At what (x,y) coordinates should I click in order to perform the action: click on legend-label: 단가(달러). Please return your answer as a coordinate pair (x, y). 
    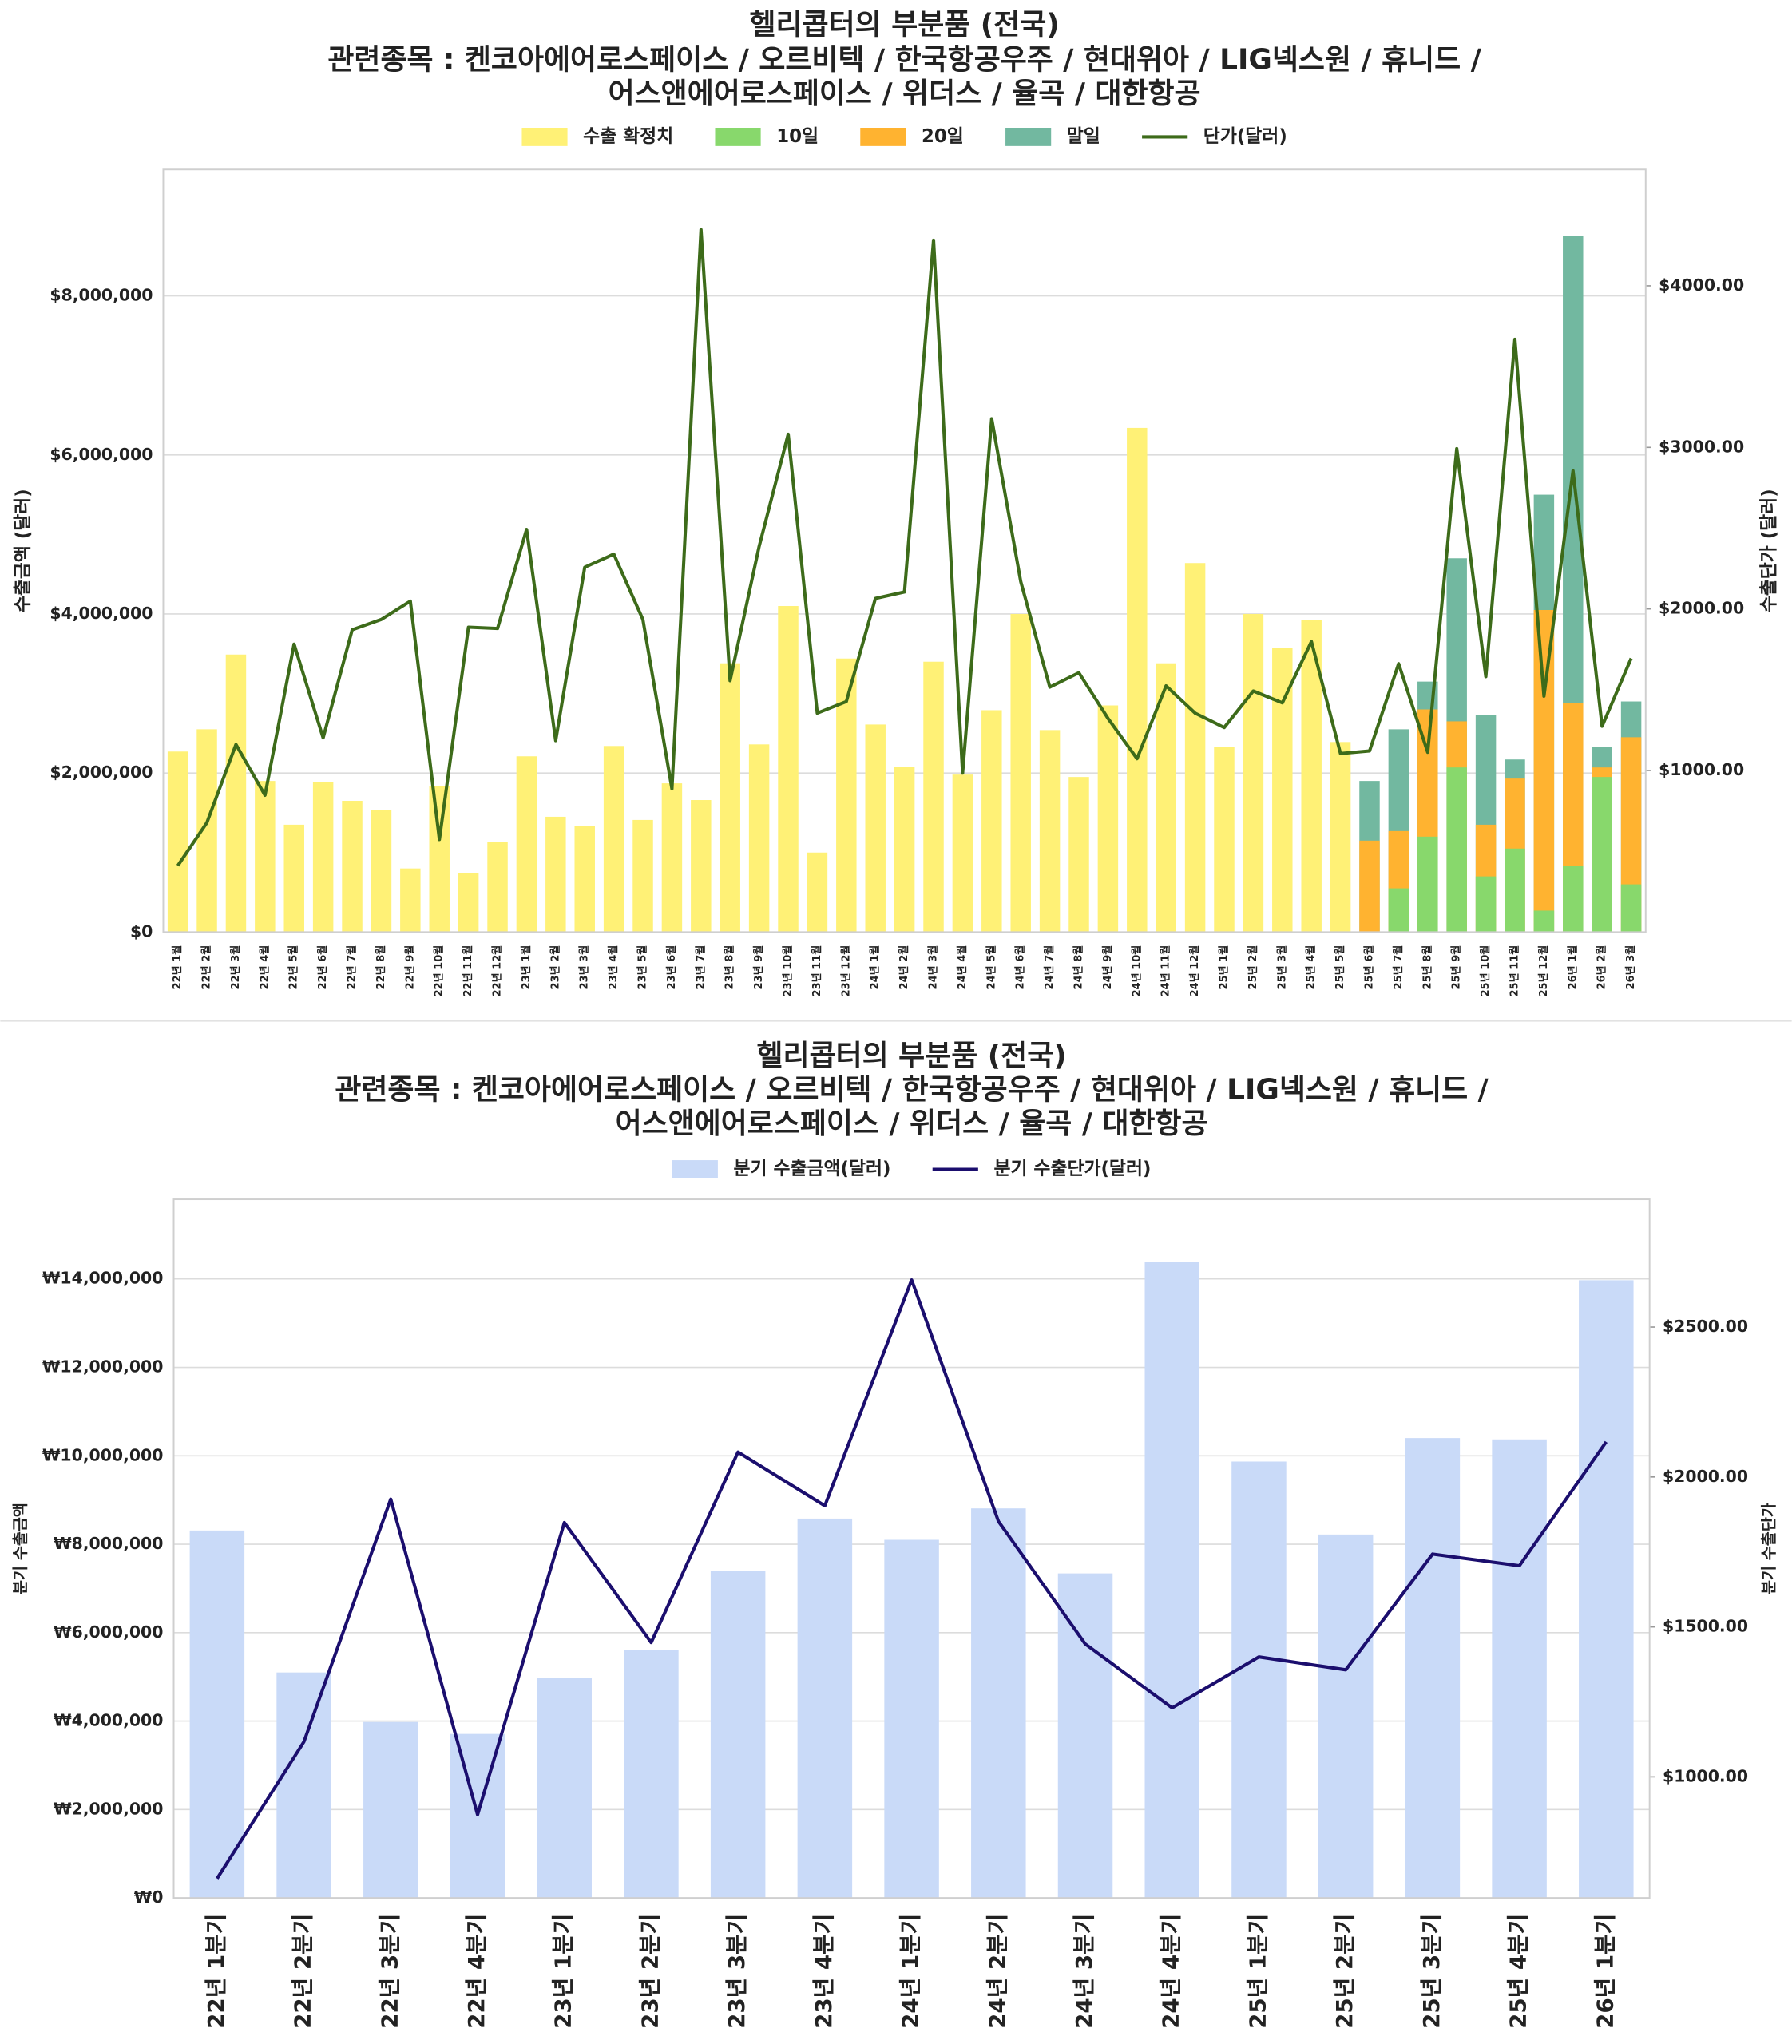
    Looking at the image, I should click on (1245, 136).